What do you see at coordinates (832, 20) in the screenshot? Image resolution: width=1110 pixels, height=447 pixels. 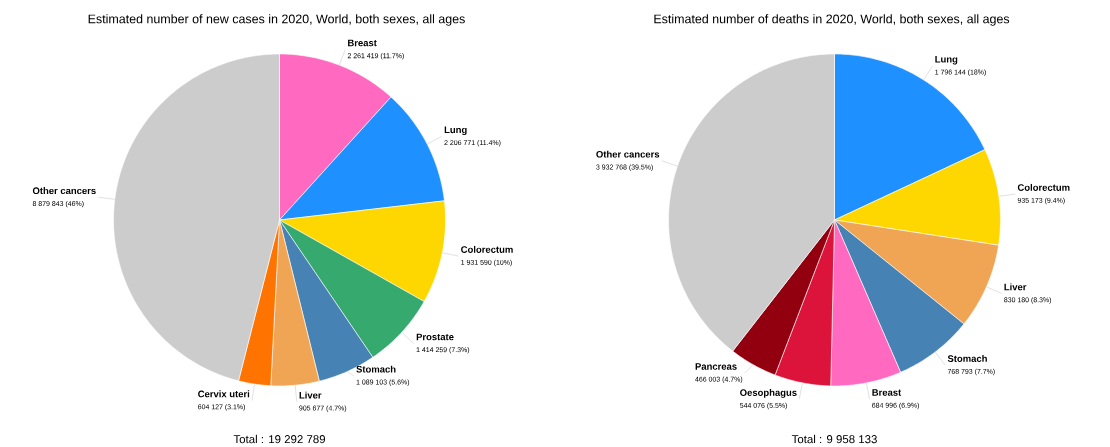 I see `chart-title: Estimated number of deaths in 2020, World, both sexes, all ages` at bounding box center [832, 20].